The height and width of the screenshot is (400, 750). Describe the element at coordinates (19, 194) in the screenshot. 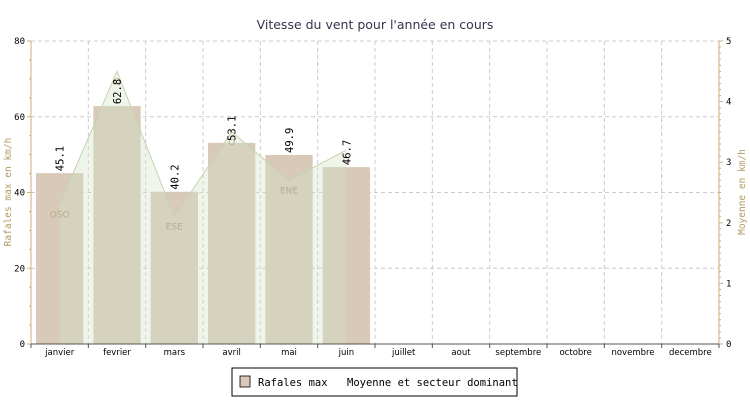

I see `left-tick-label: 40` at that location.